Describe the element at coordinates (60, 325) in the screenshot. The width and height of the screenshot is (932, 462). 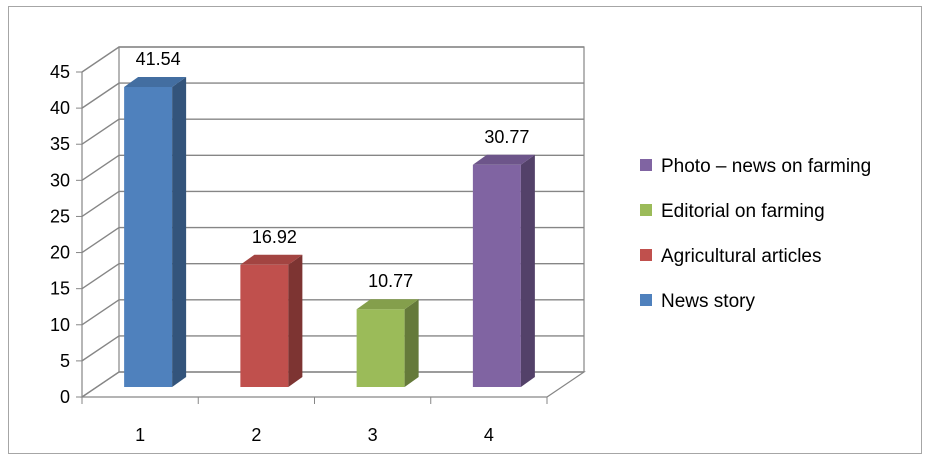
I see `y-tick-label: 10` at that location.